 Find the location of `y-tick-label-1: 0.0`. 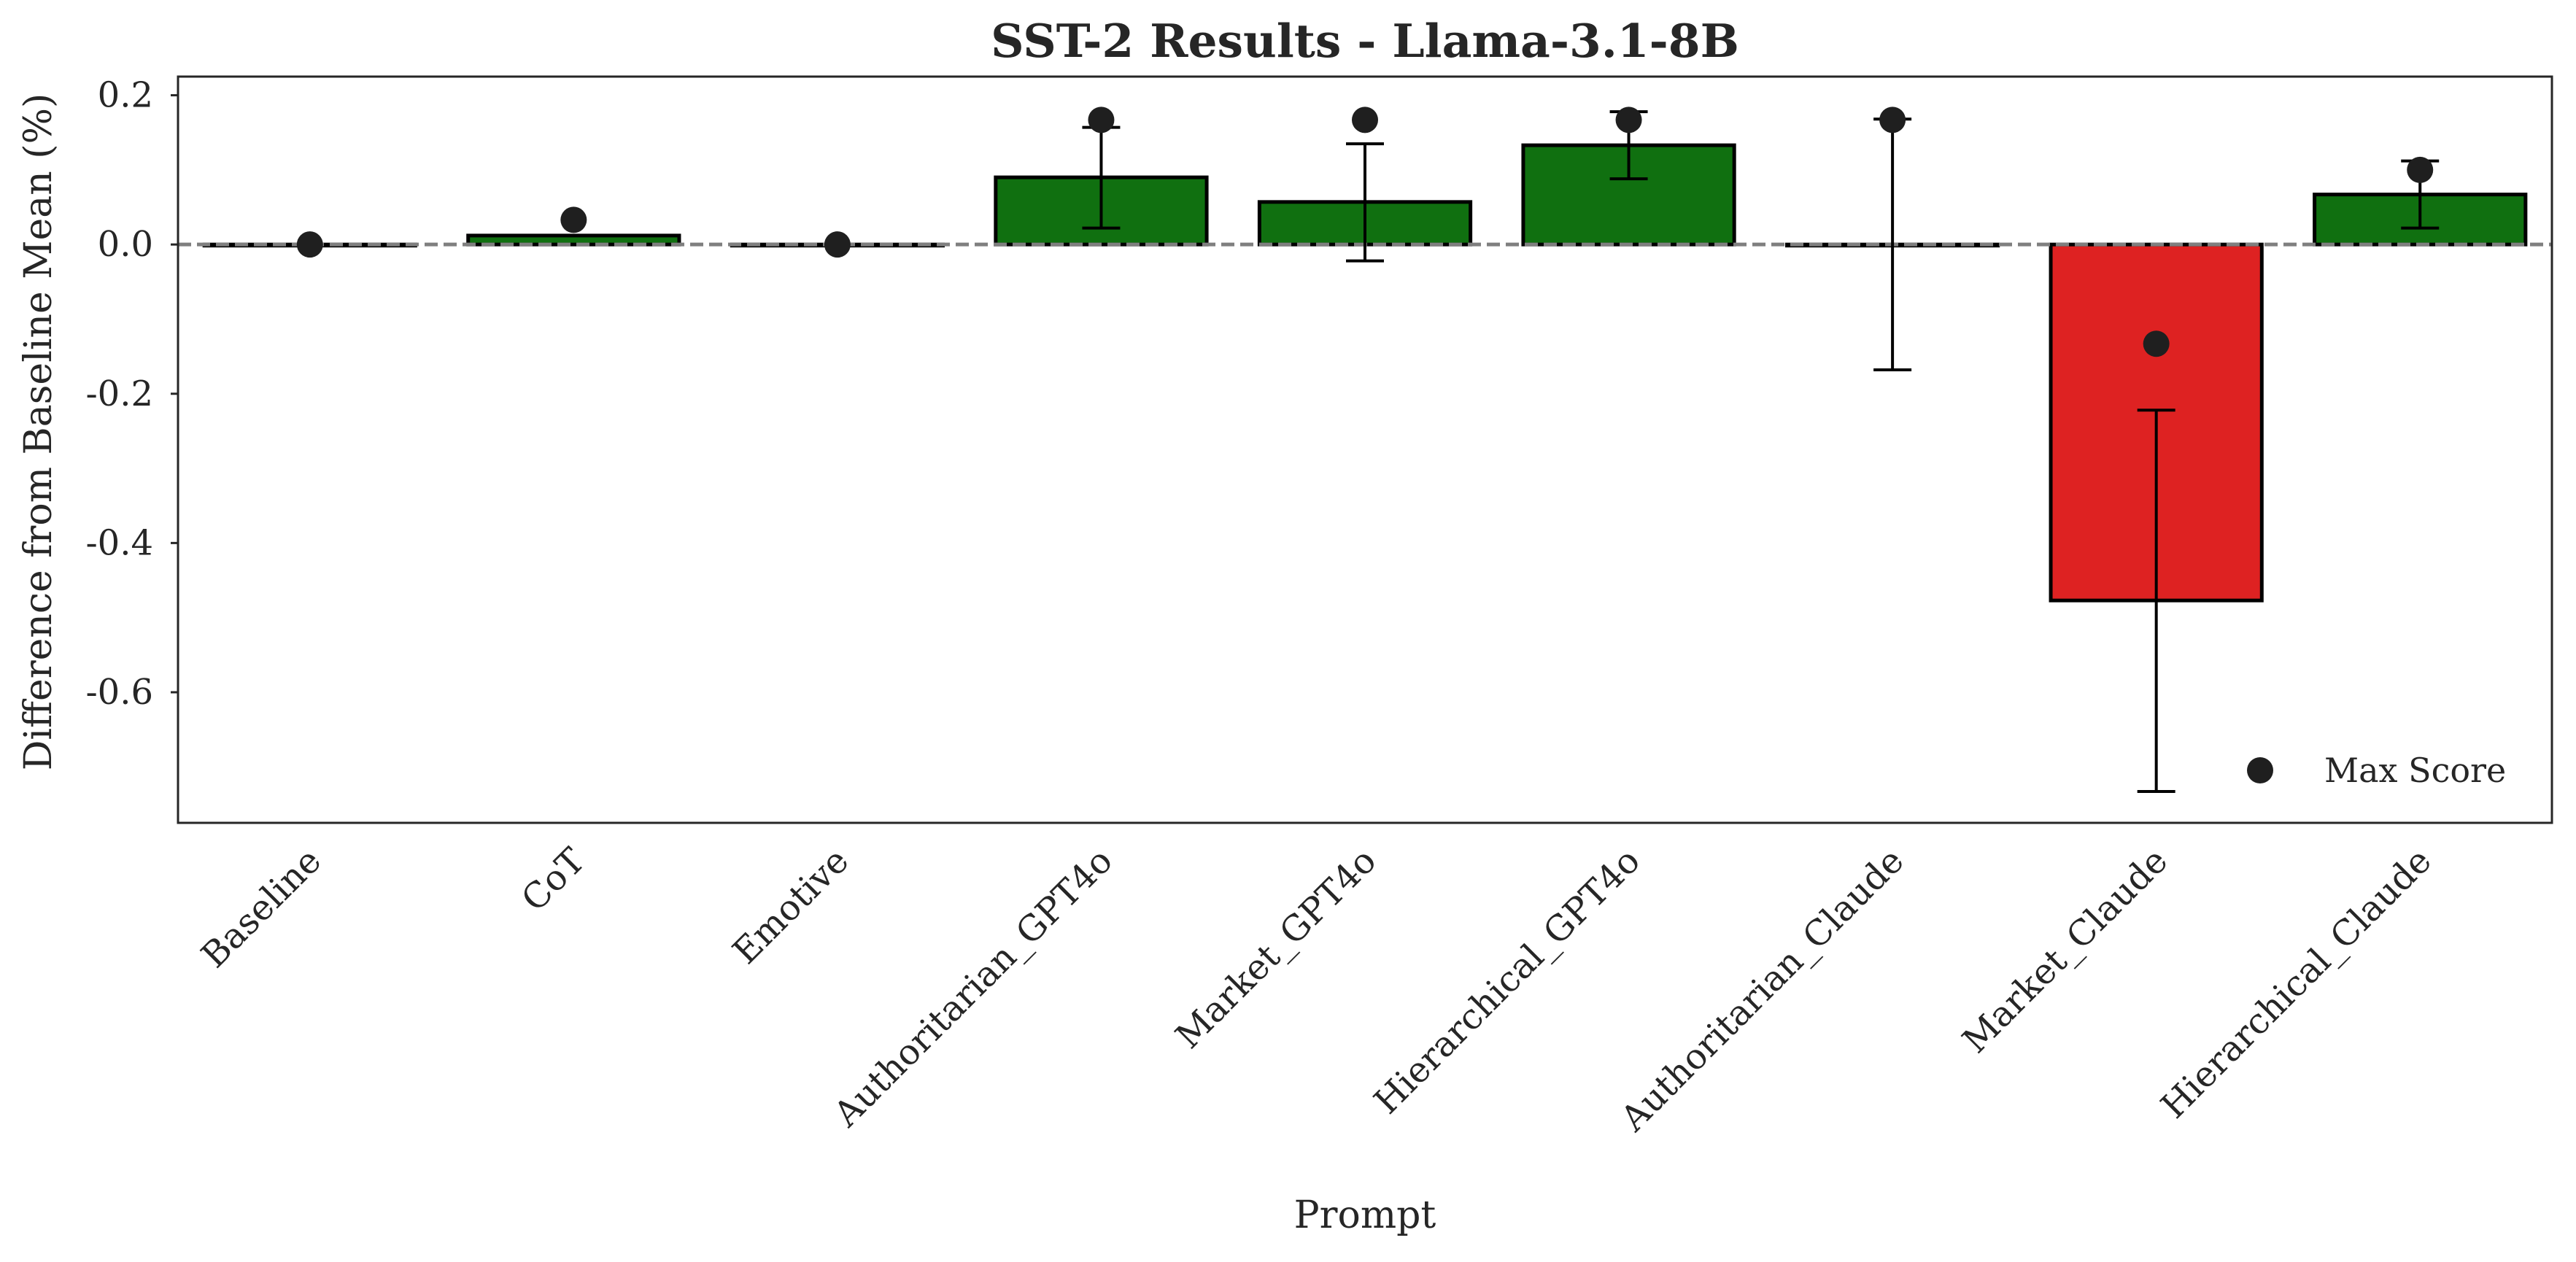

y-tick-label-1: 0.0 is located at coordinates (125, 244).